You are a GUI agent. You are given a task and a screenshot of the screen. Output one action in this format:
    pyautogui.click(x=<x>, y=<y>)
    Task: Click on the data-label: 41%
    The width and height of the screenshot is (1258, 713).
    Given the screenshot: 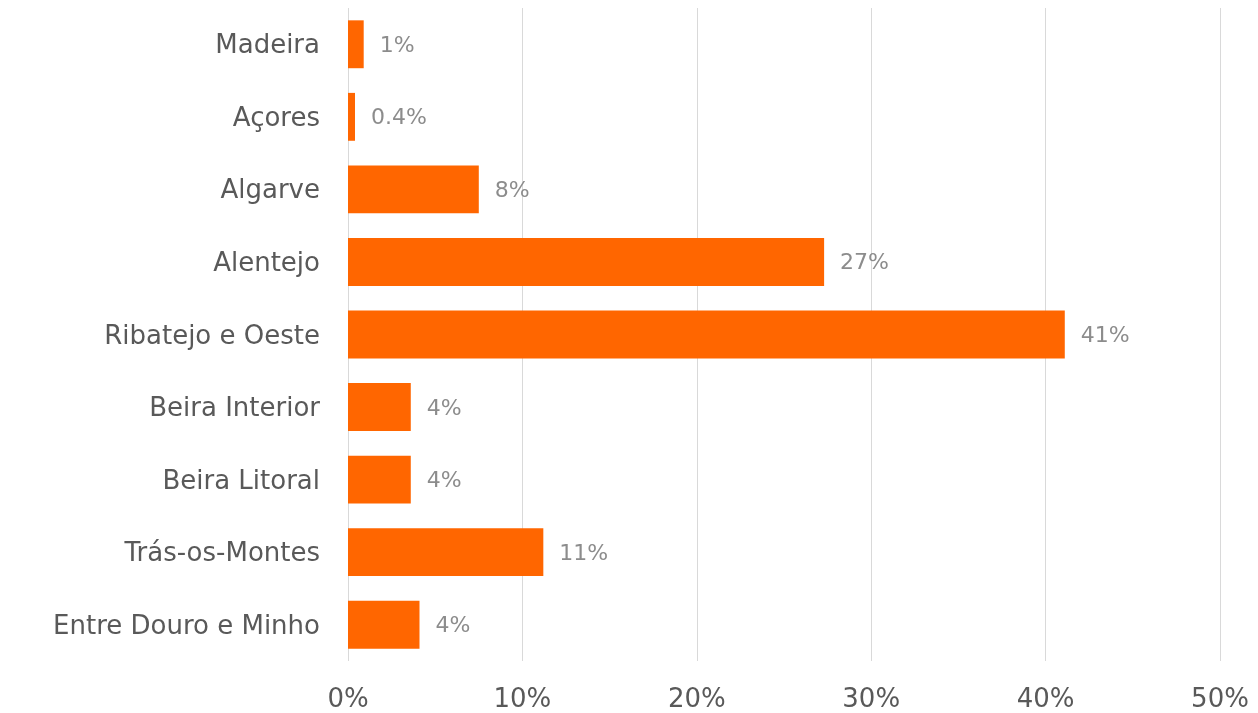 What is the action you would take?
    pyautogui.click(x=1105, y=334)
    